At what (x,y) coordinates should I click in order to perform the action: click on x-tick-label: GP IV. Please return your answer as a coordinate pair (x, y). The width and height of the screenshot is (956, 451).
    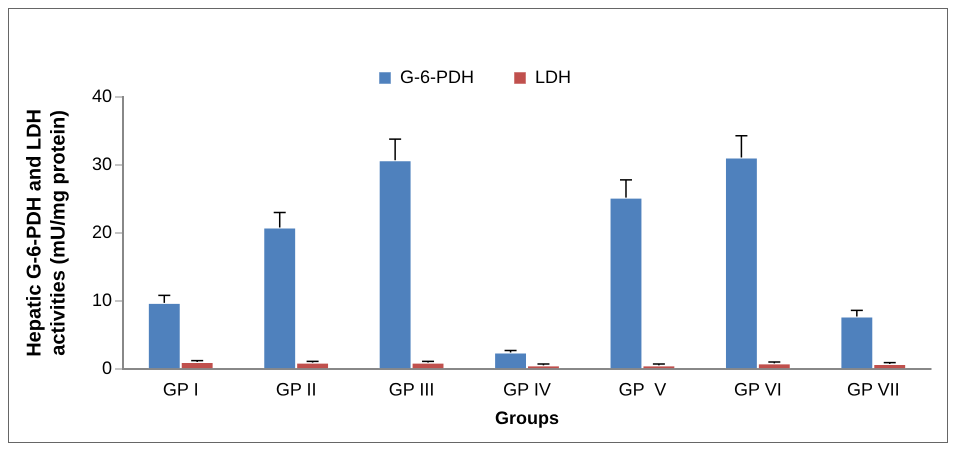
    Looking at the image, I should click on (527, 390).